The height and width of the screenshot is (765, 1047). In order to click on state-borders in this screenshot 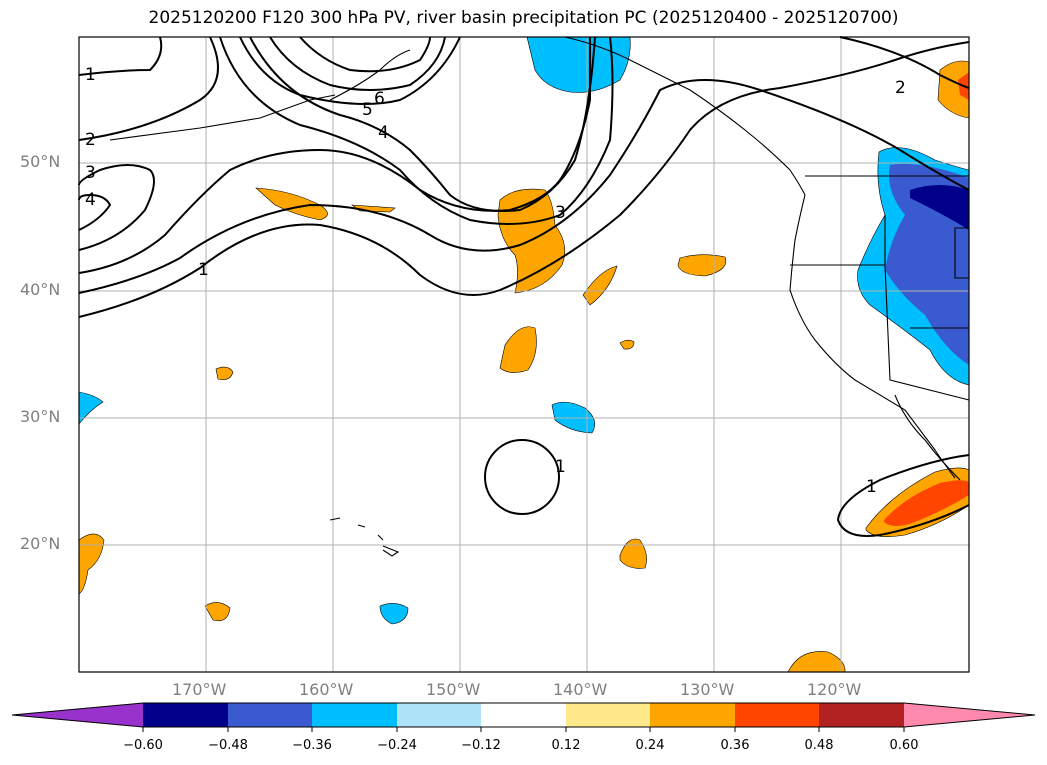, I will do `click(880, 308)`.